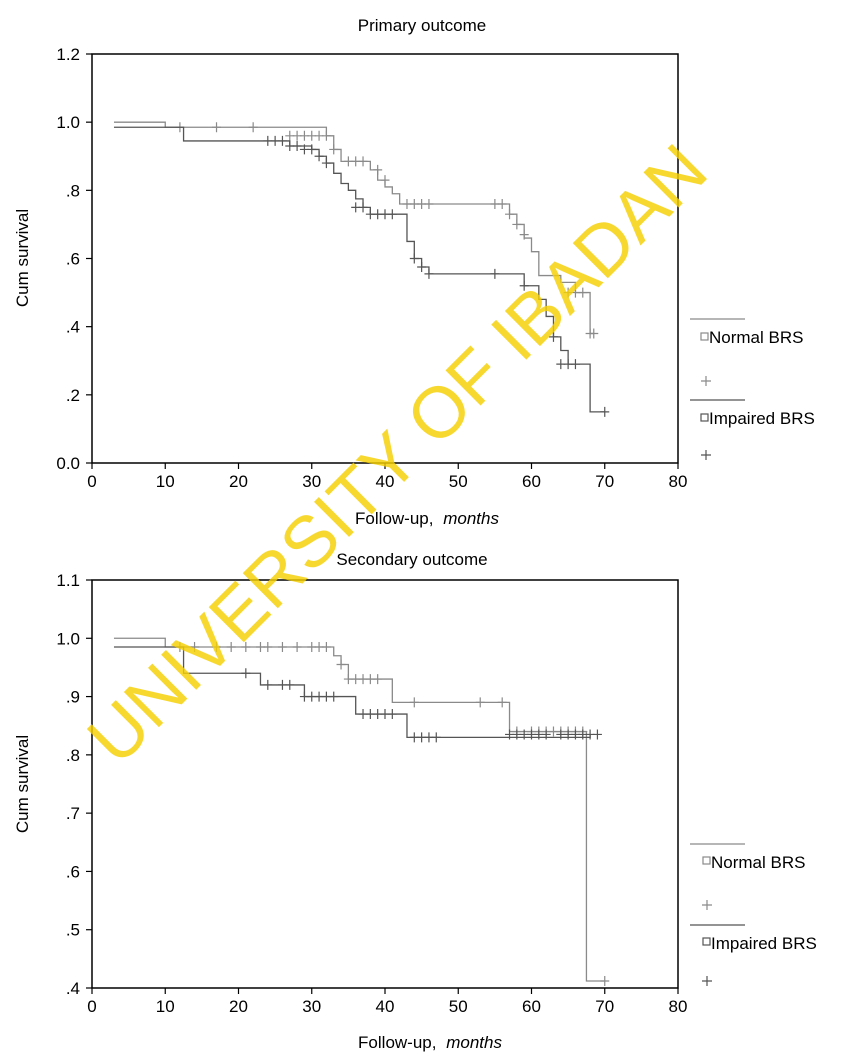  I want to click on y-tick-label: 1.1, so click(68, 580).